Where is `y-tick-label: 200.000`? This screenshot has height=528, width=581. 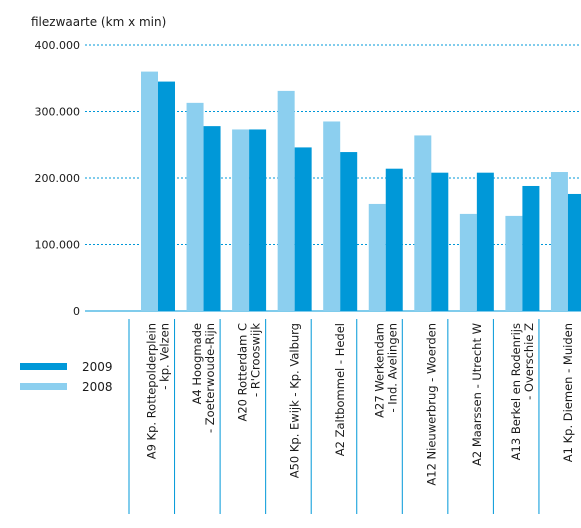 y-tick-label: 200.000 is located at coordinates (58, 178).